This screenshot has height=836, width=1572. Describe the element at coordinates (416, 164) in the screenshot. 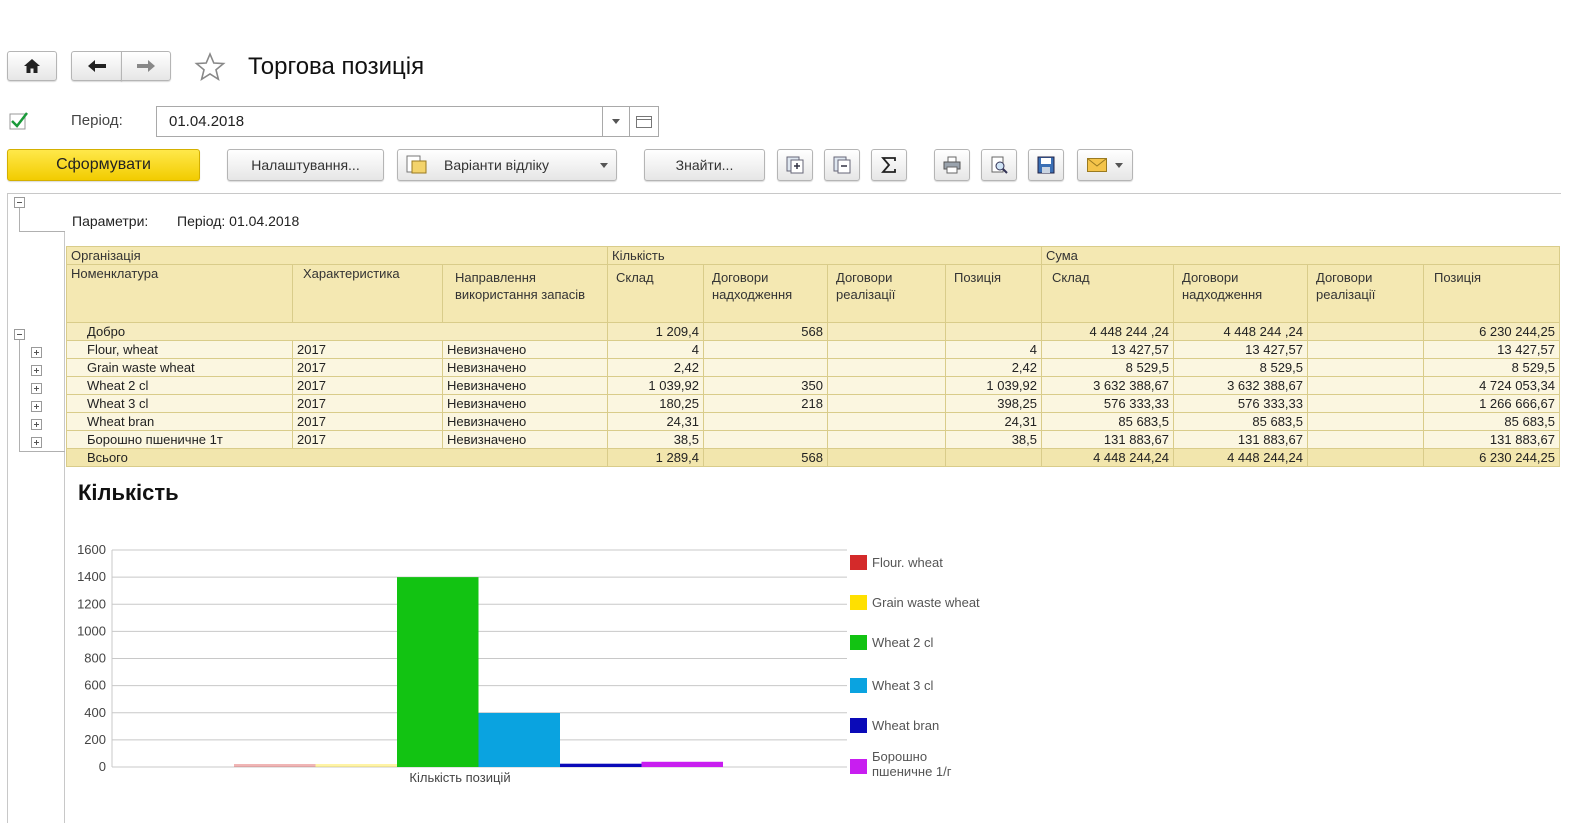

I see `report-variants-icon` at that location.